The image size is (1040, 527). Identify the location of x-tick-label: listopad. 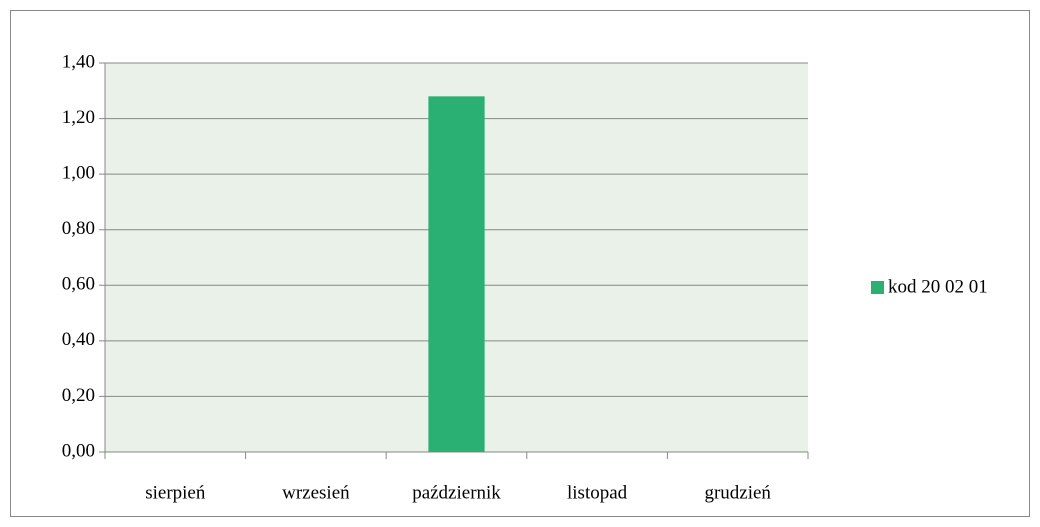
(597, 492).